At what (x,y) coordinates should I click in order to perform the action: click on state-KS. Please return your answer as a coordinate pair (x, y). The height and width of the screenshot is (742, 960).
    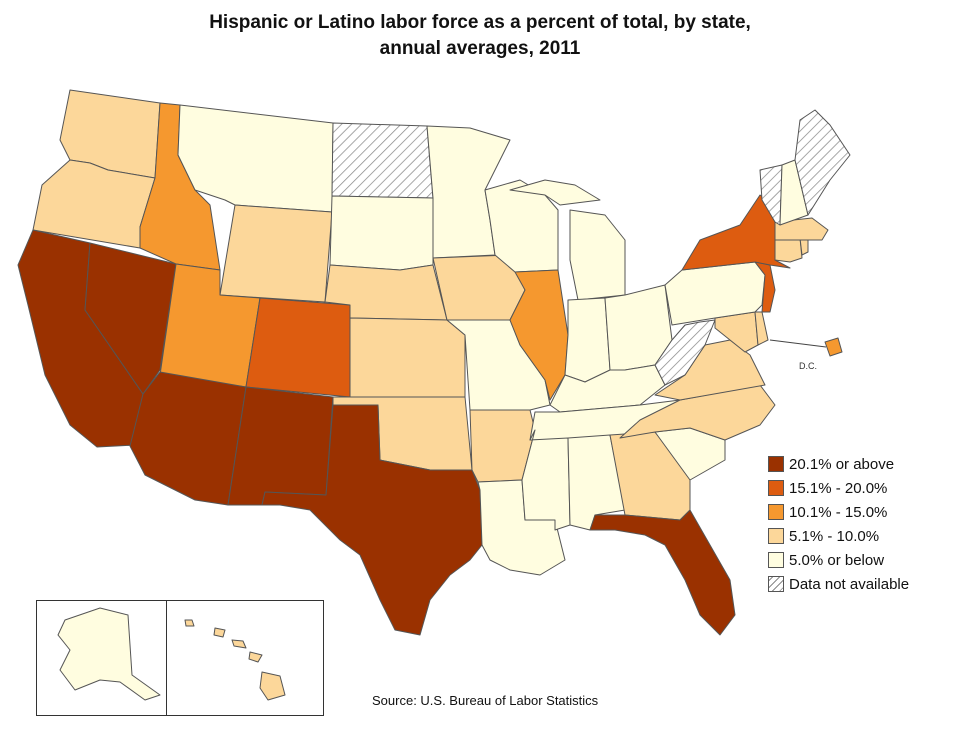
    Looking at the image, I should click on (407, 357).